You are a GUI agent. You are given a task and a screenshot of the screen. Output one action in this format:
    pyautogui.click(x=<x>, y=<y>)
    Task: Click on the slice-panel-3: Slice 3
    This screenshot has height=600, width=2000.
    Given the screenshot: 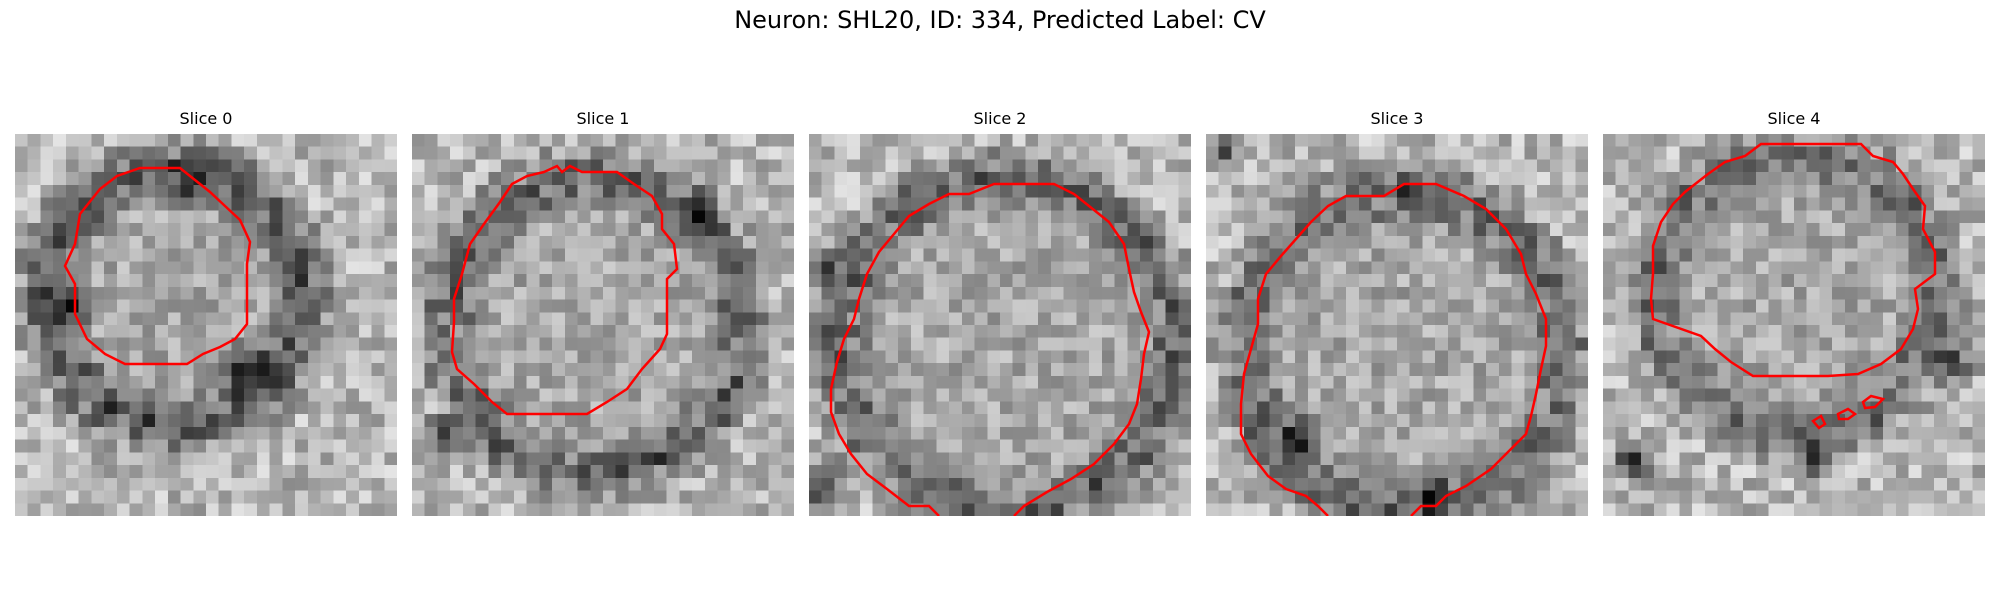 What is the action you would take?
    pyautogui.click(x=1397, y=312)
    